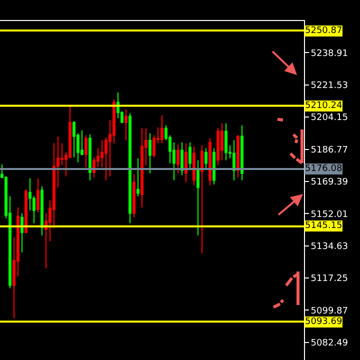 This screenshot has width=360, height=360. I want to click on y-tick-label: 5134.63, so click(329, 247).